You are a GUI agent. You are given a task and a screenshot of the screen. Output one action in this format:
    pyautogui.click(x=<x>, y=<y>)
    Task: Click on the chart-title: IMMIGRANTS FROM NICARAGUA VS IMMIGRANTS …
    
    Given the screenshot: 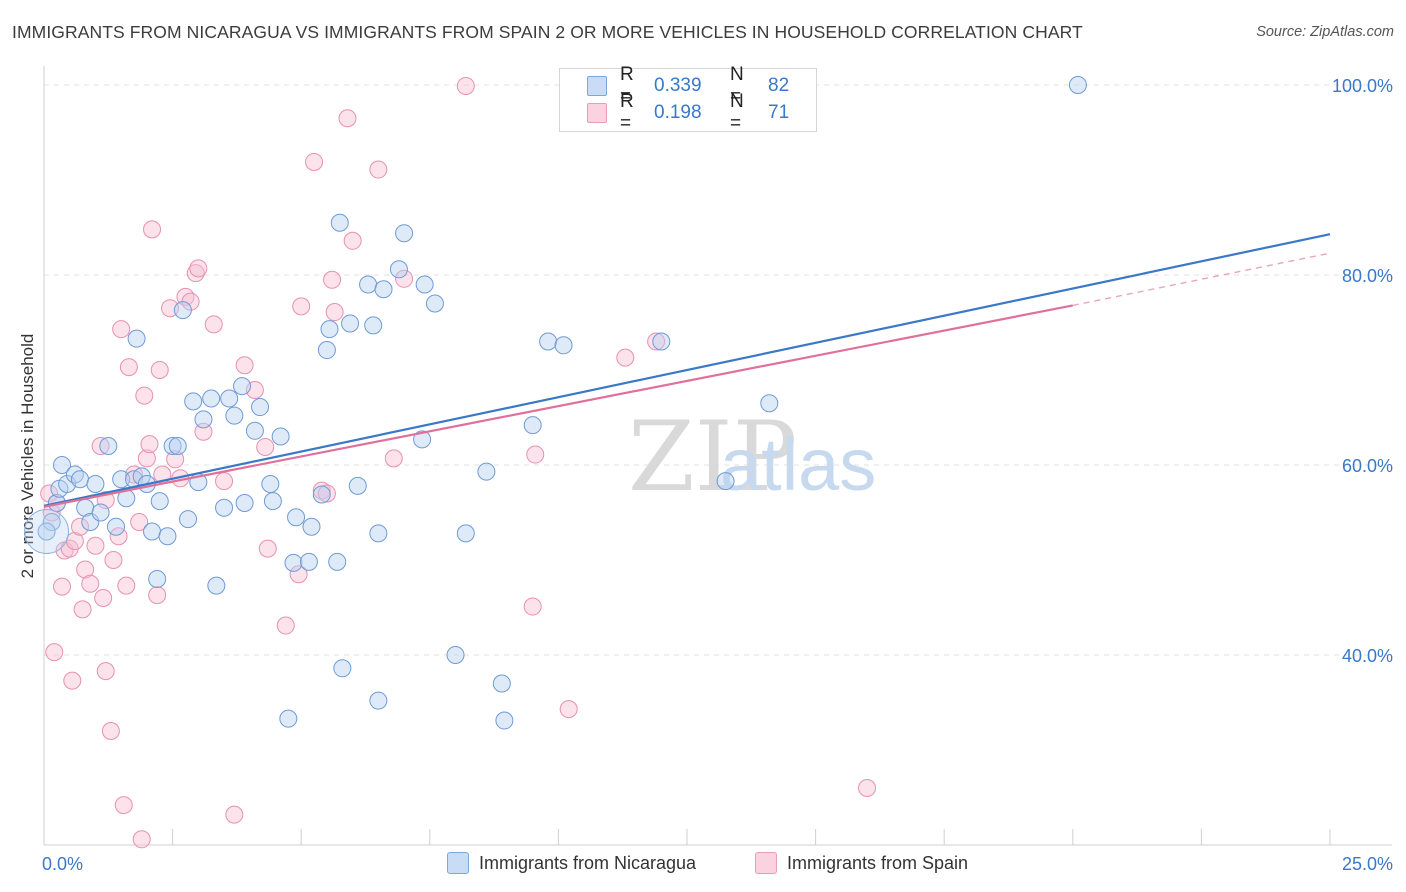 What is the action you would take?
    pyautogui.click(x=547, y=32)
    